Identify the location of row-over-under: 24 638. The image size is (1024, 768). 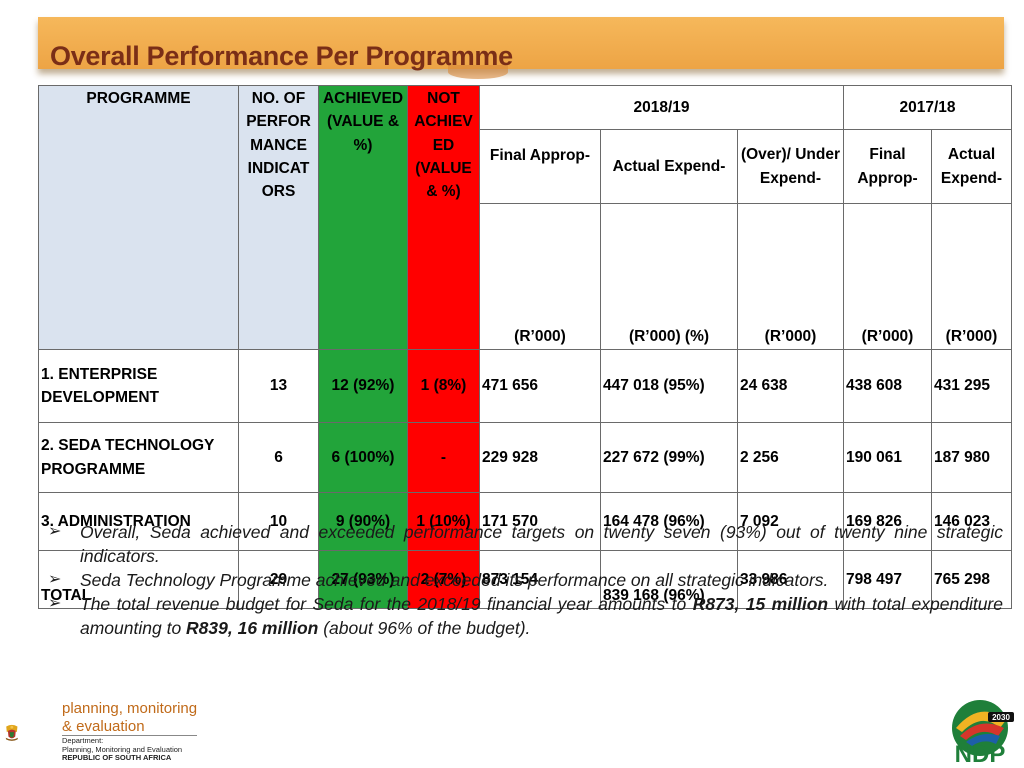
(790, 386).